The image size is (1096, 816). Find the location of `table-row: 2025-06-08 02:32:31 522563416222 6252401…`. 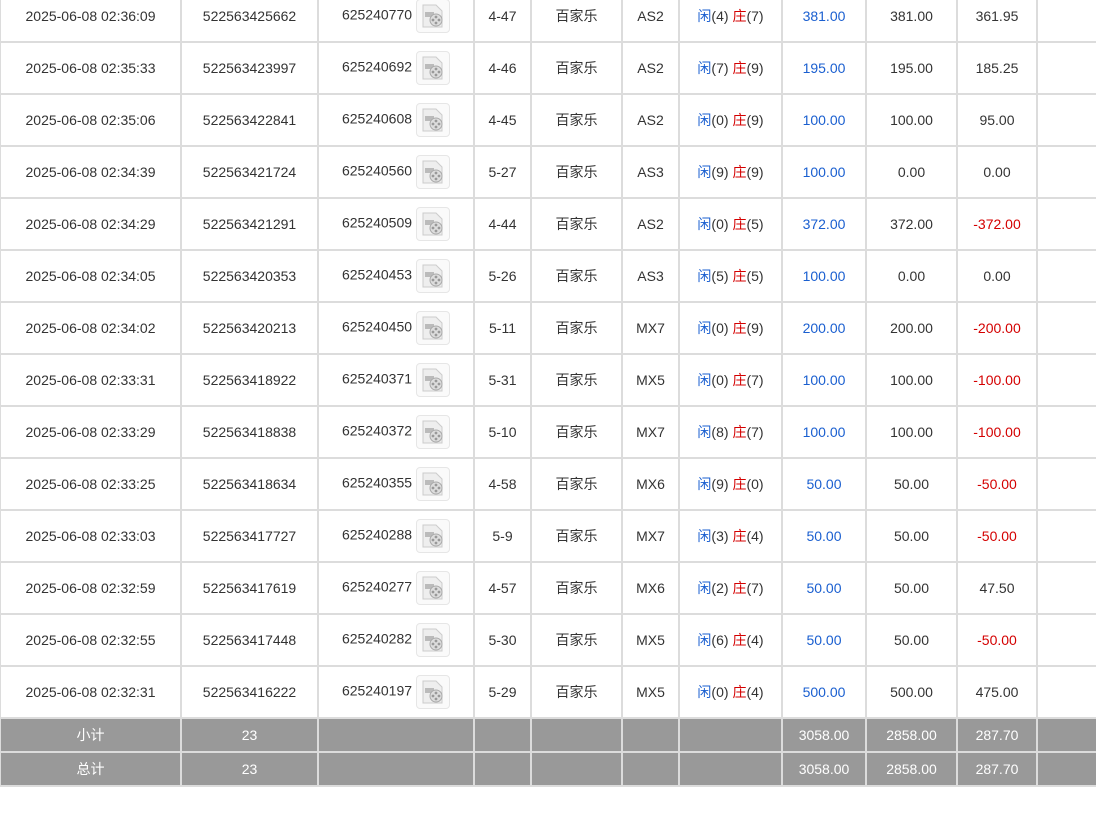

table-row: 2025-06-08 02:32:31 522563416222 6252401… is located at coordinates (548, 692).